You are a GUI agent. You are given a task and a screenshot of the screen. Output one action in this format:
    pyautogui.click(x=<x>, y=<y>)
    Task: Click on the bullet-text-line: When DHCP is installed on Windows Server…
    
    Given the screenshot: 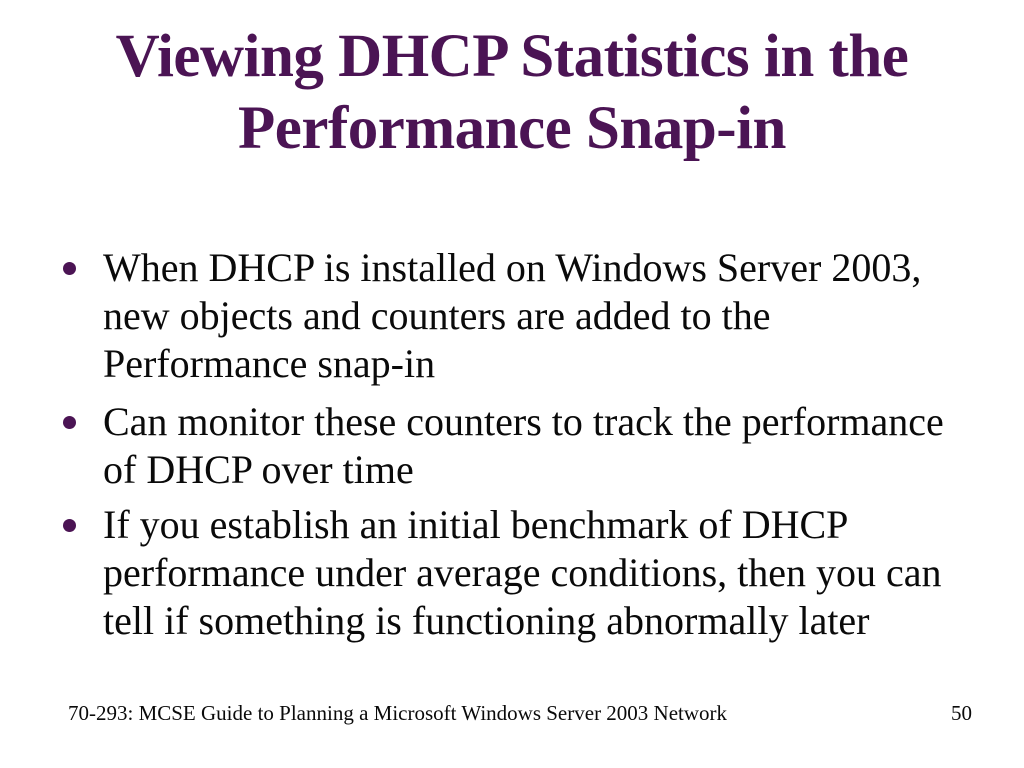 What is the action you would take?
    pyautogui.click(x=512, y=267)
    